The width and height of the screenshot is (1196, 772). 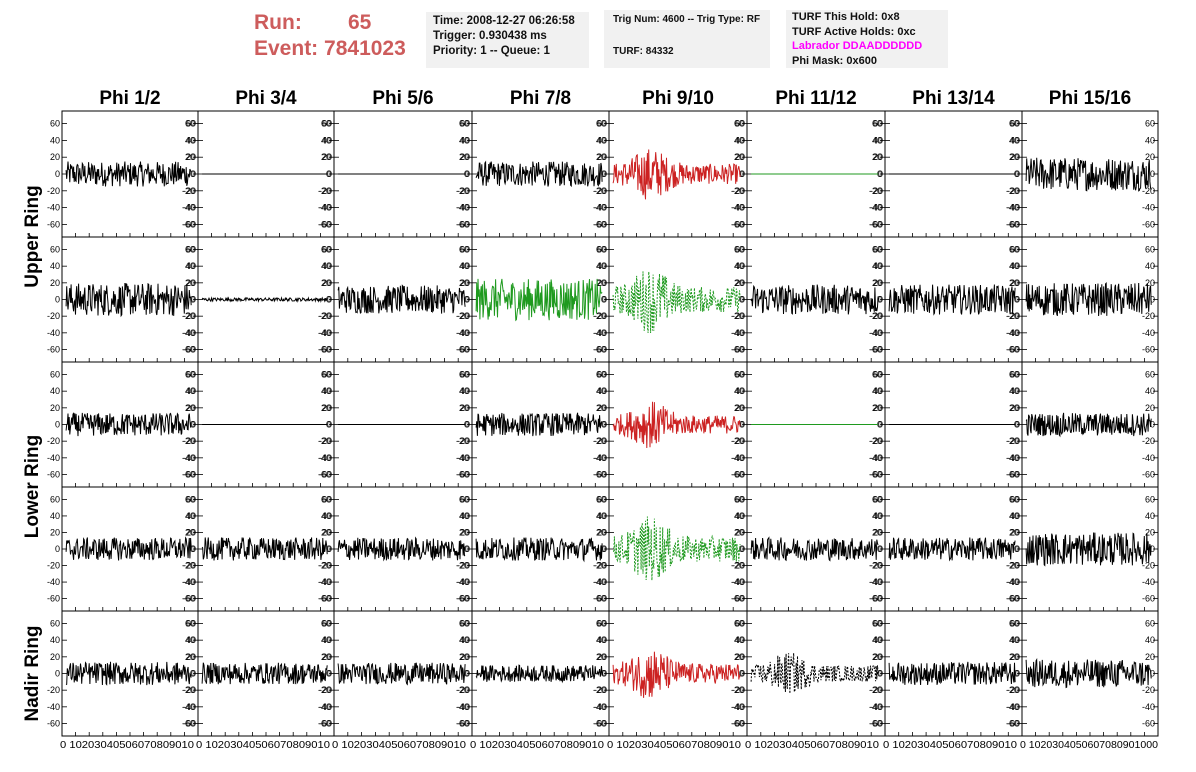 What do you see at coordinates (330, 36) in the screenshot?
I see `run-event-block: Run: 65 Event: 7841023` at bounding box center [330, 36].